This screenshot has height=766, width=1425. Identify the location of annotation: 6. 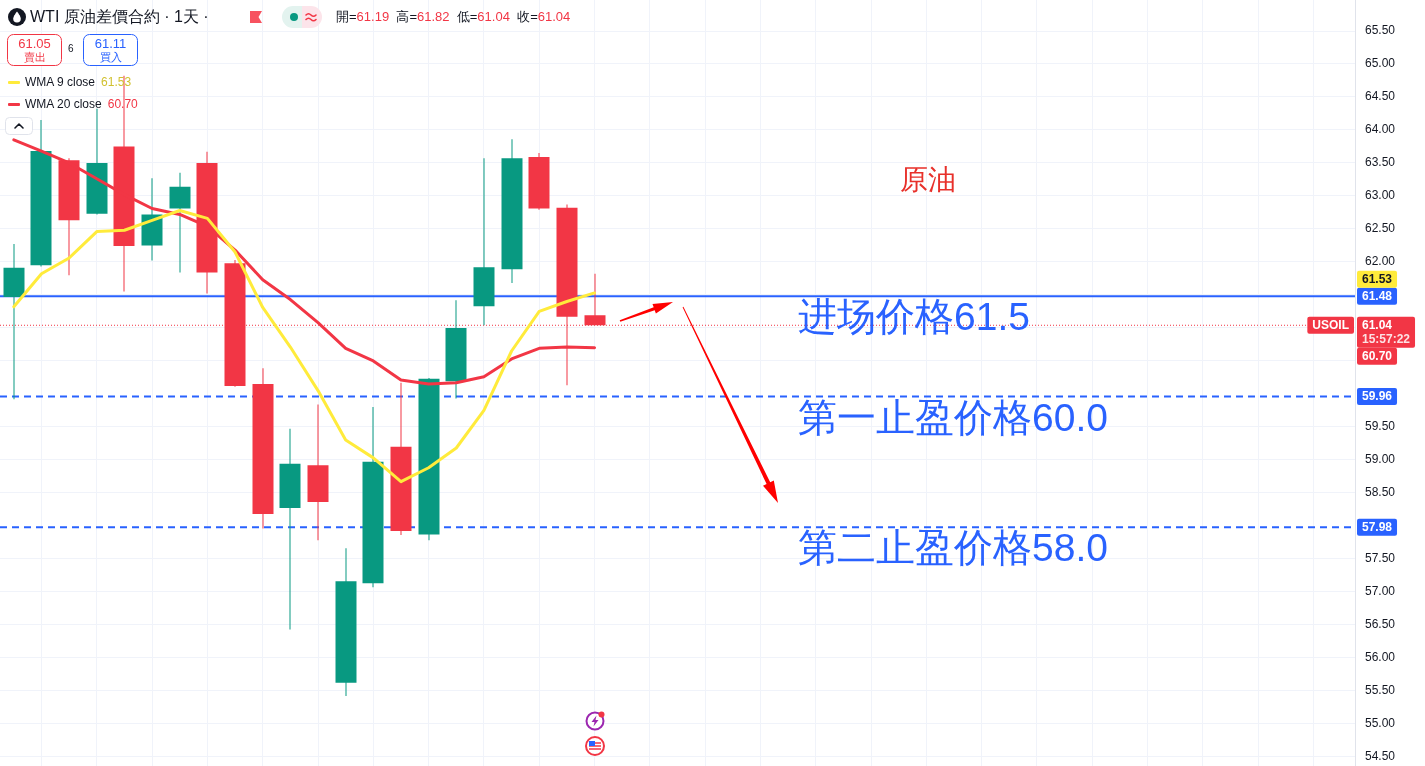
(71, 49).